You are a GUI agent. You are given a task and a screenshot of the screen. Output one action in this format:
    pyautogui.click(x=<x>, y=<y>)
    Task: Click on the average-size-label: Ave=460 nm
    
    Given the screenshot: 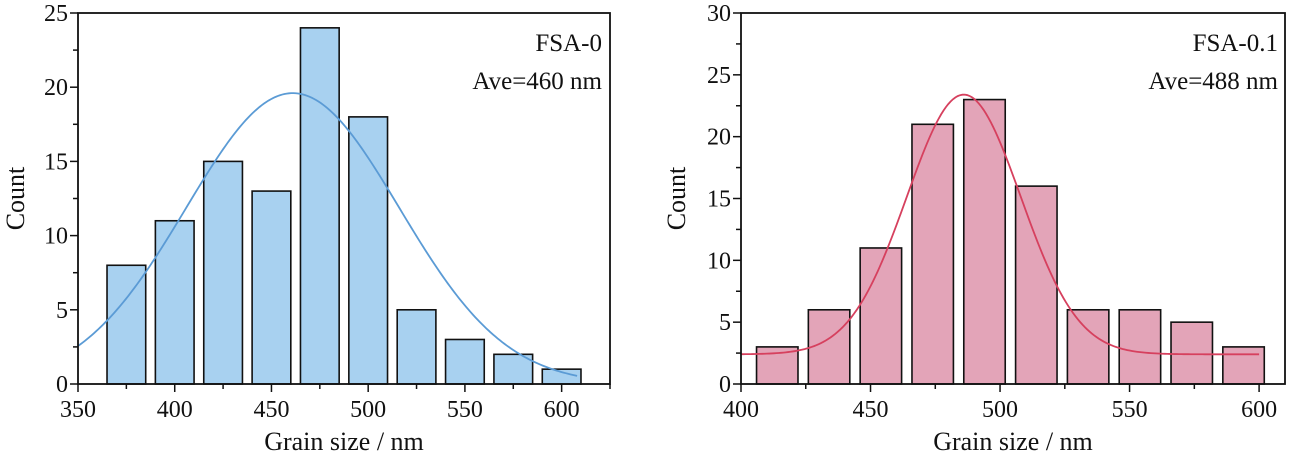 What is the action you would take?
    pyautogui.click(x=537, y=81)
    